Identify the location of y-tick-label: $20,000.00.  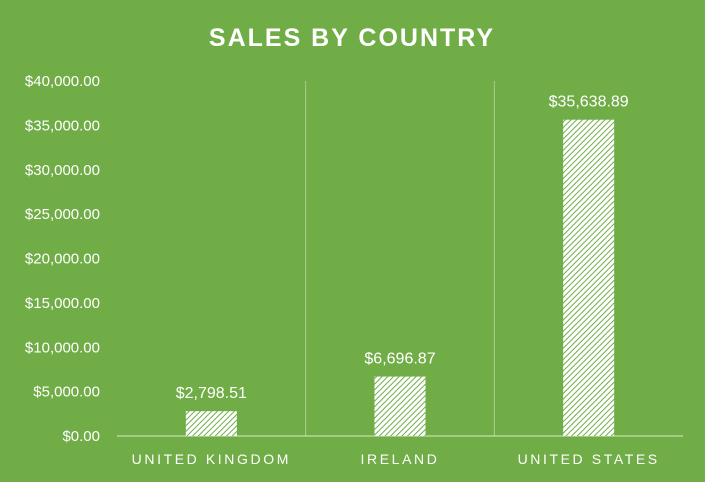
(62, 259).